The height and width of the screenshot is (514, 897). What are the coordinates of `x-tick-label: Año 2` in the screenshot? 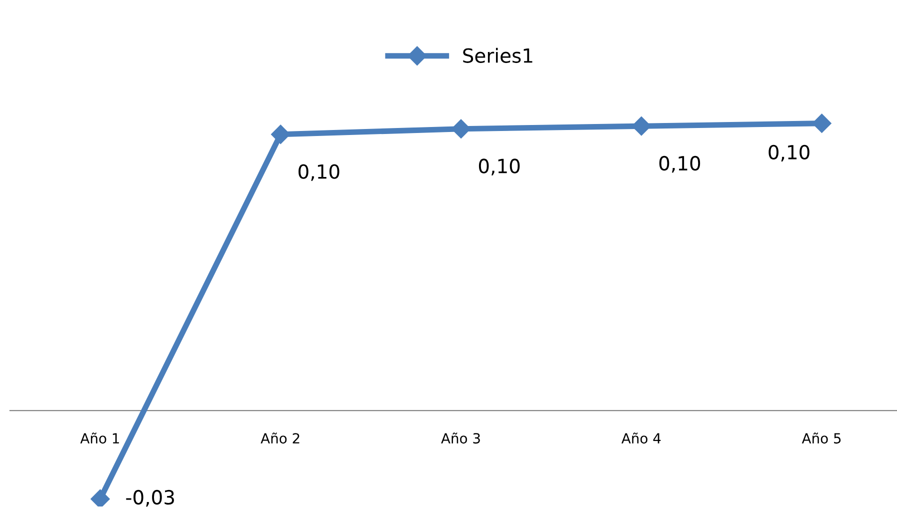 It's located at (280, 438).